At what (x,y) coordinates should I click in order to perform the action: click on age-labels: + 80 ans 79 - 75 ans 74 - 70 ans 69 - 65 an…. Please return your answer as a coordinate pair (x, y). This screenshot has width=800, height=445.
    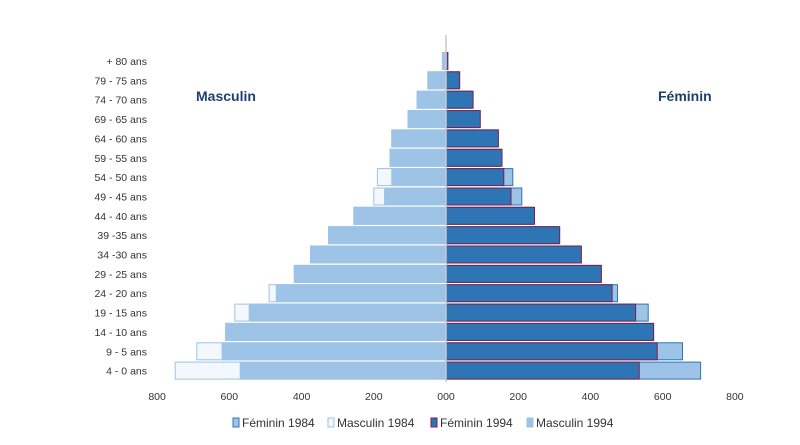
    Looking at the image, I should click on (120, 217).